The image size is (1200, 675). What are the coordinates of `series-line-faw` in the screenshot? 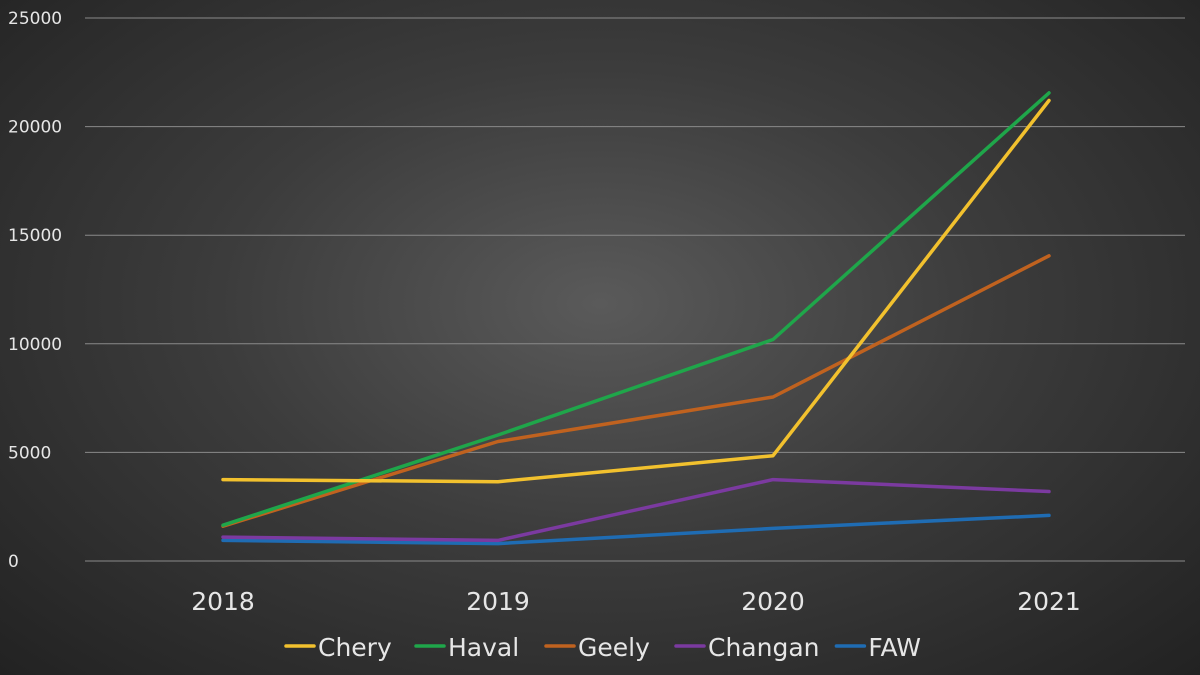 It's located at (636, 529).